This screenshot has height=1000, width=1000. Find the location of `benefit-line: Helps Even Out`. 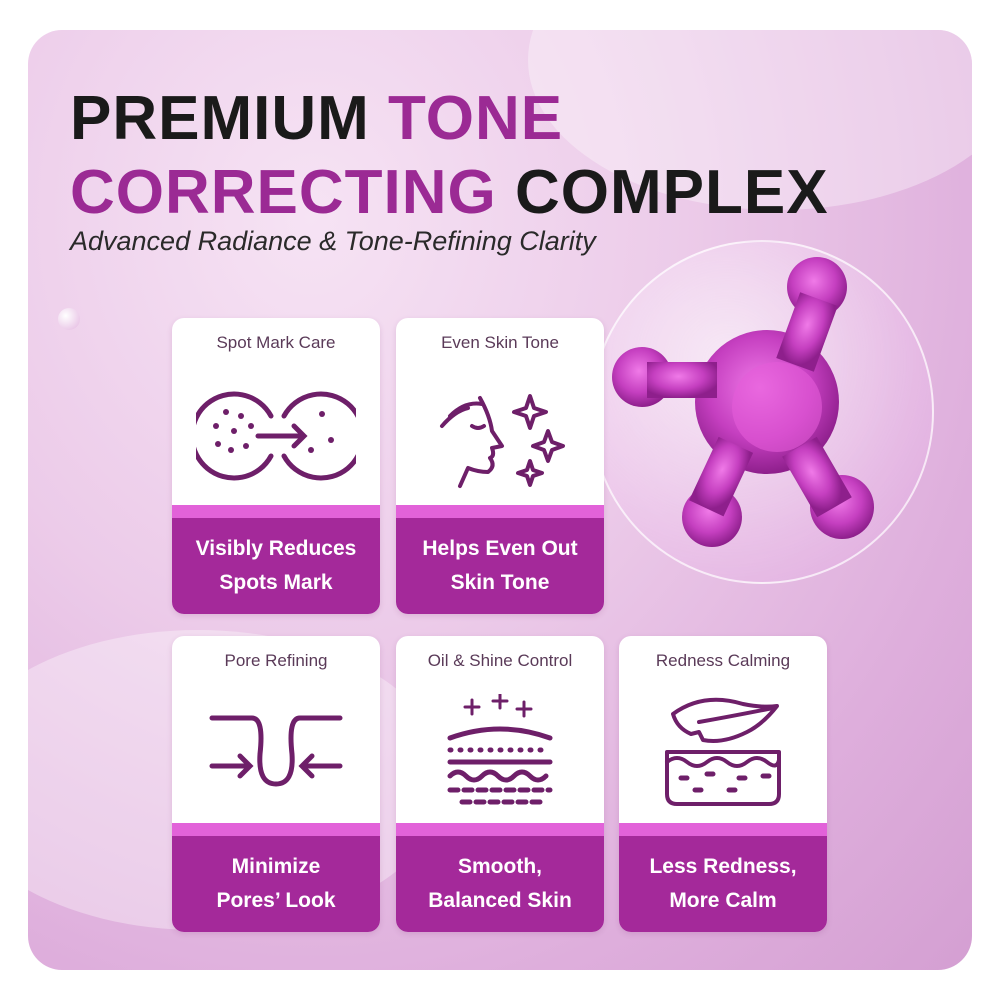

benefit-line: Helps Even Out is located at coordinates (500, 548).